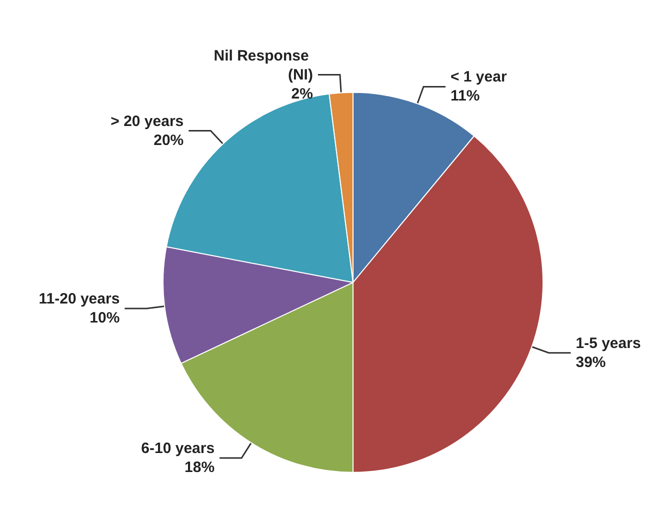 The width and height of the screenshot is (667, 506). I want to click on slice-label: 11-20 years, so click(79, 299).